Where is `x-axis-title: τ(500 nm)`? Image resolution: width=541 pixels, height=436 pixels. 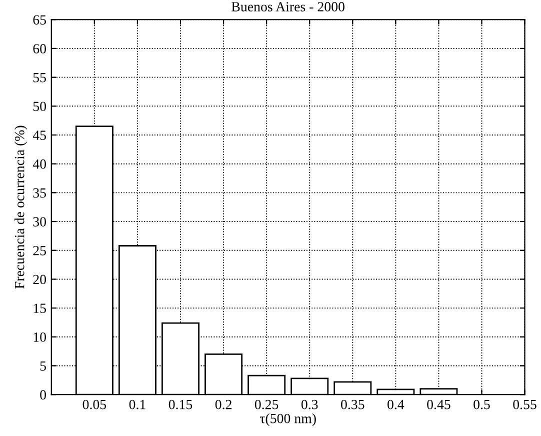 x-axis-title: τ(500 nm) is located at coordinates (288, 419).